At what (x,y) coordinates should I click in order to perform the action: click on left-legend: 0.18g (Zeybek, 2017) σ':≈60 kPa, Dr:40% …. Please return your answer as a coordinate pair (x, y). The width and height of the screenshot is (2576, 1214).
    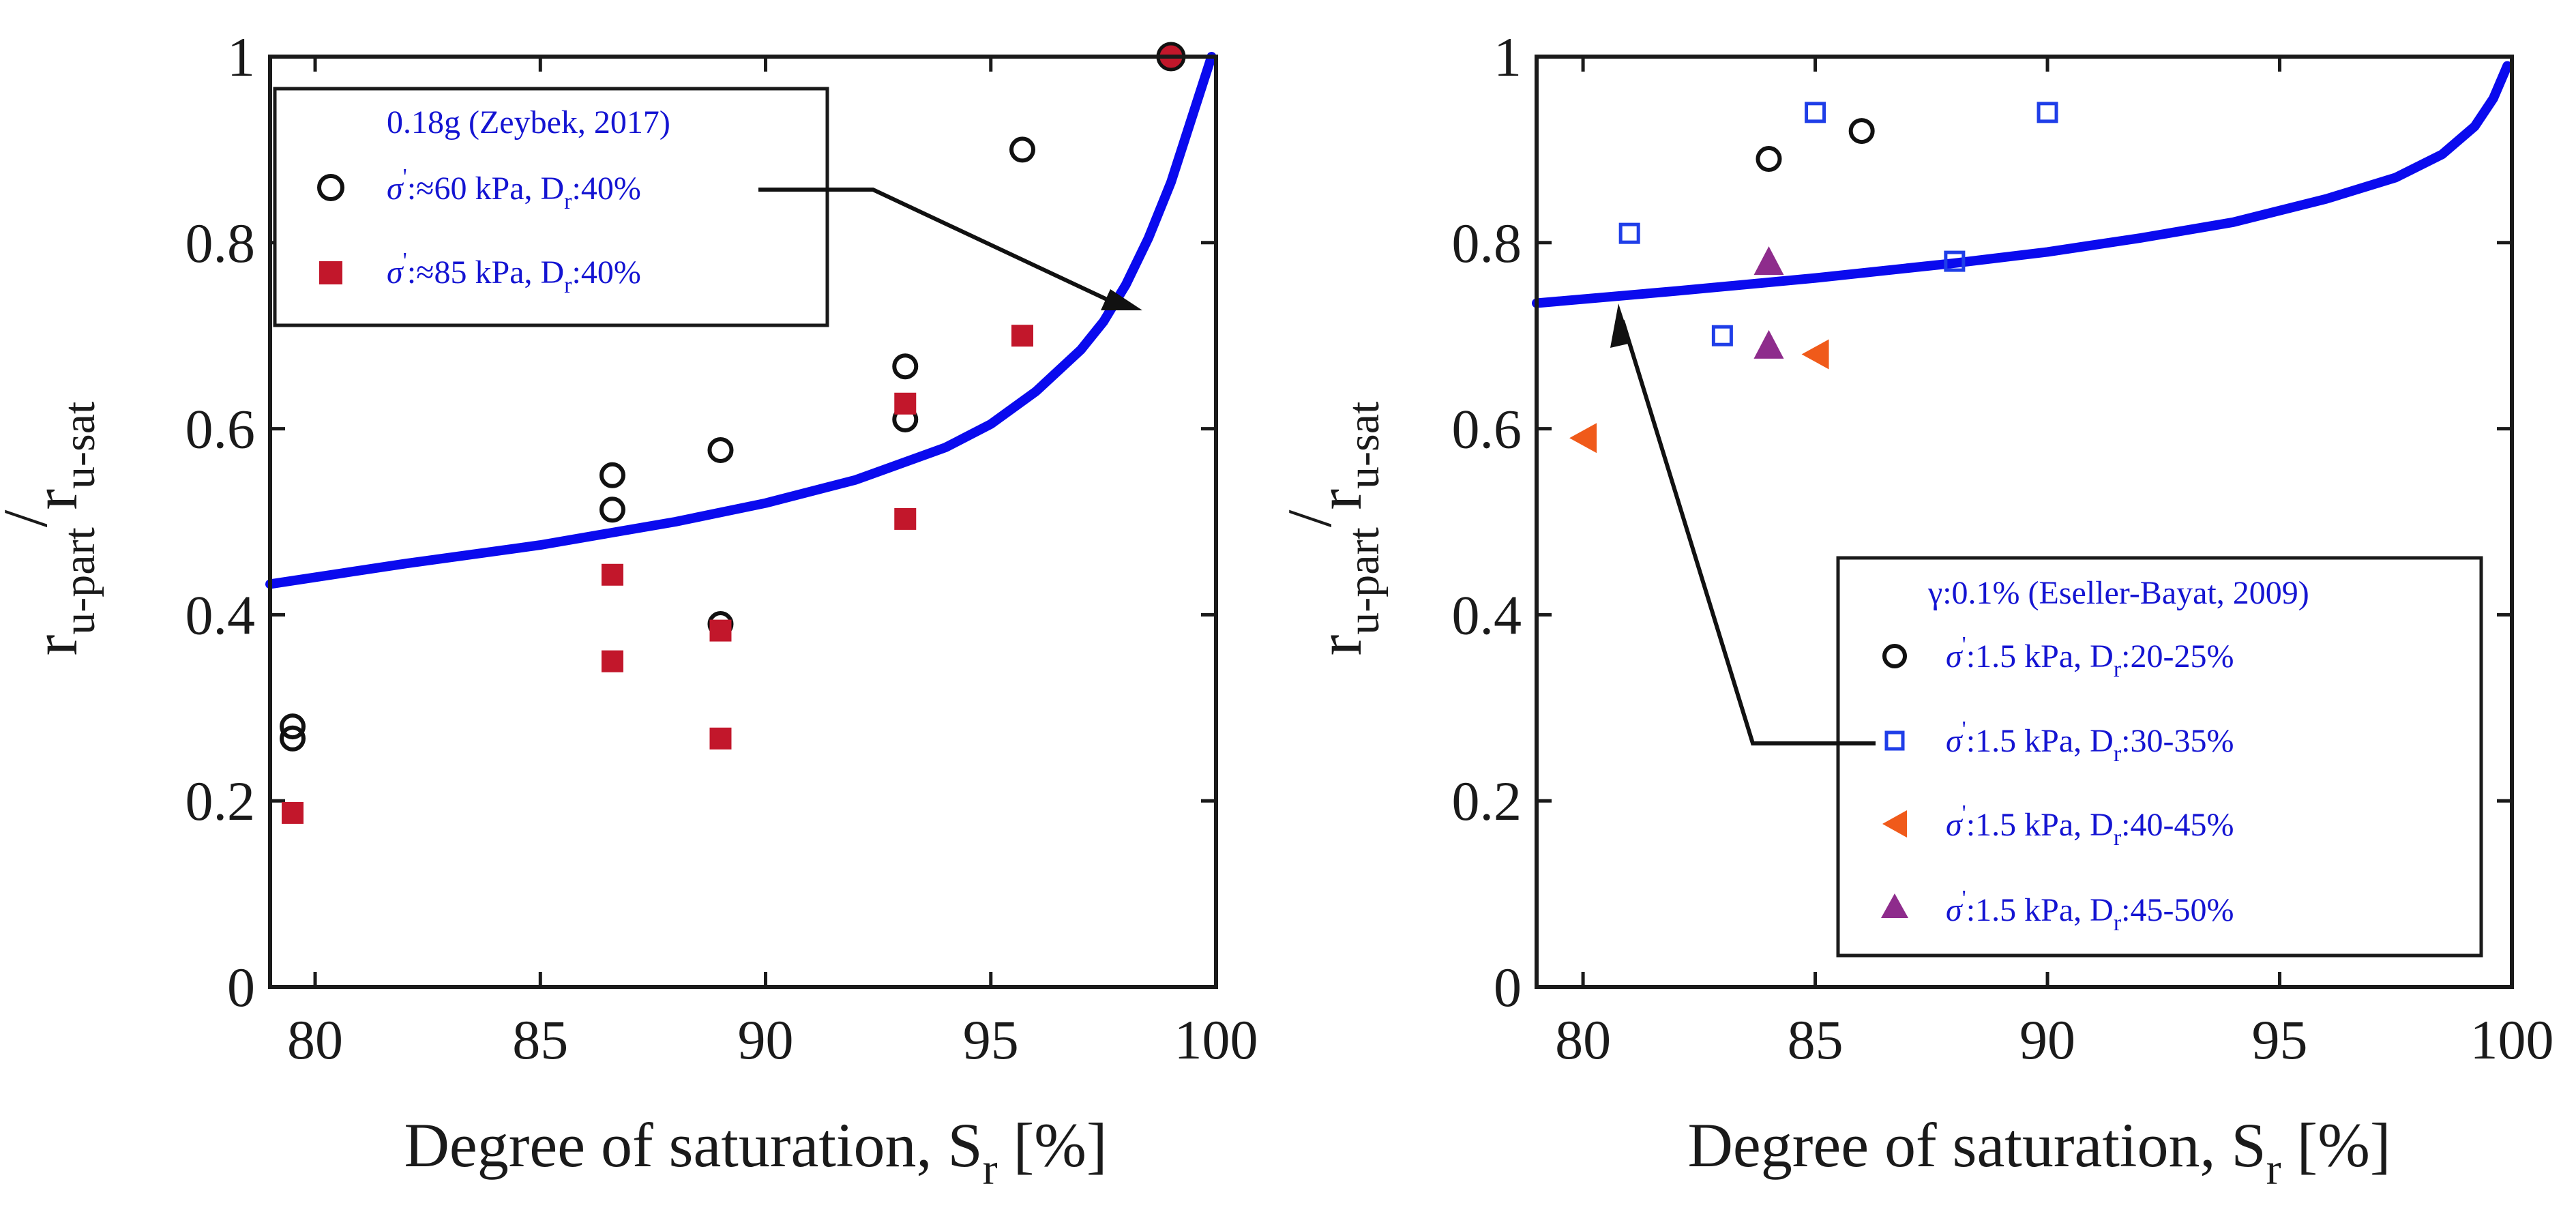
    Looking at the image, I should click on (551, 207).